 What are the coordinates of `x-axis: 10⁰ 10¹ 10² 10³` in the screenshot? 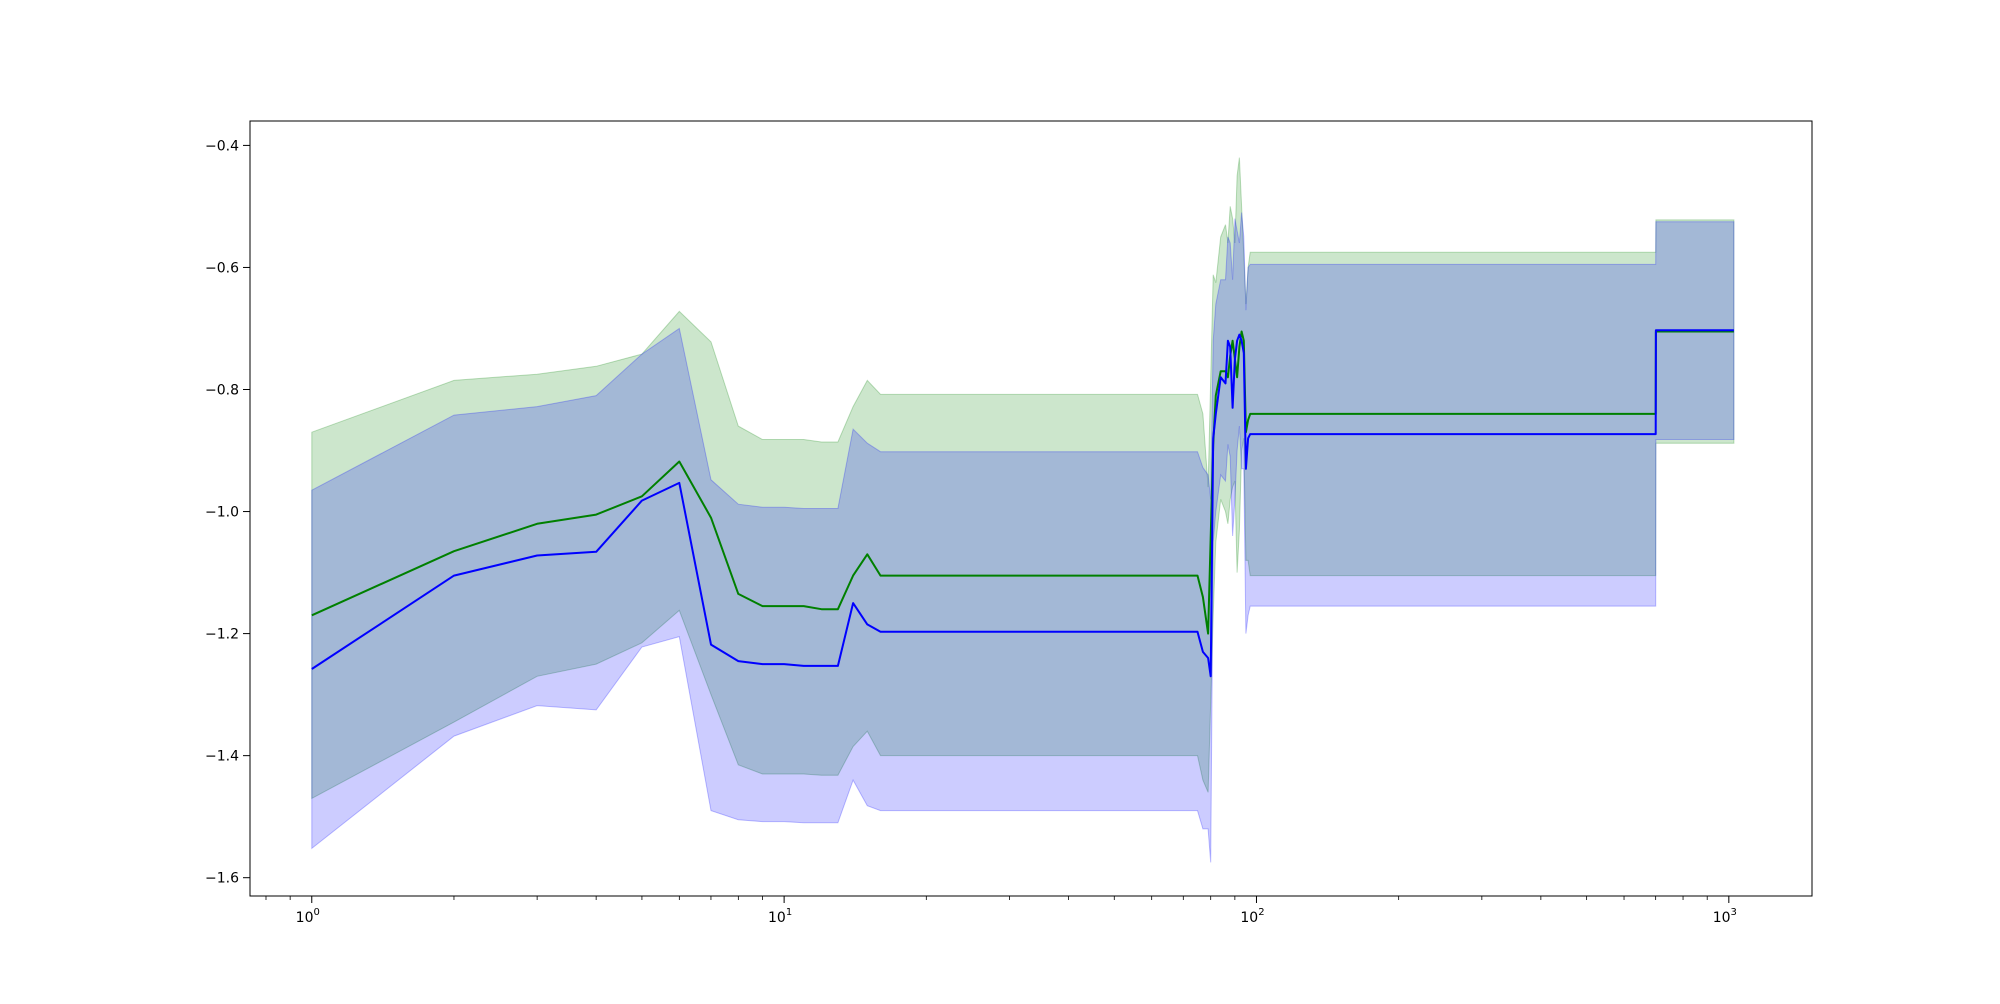 It's located at (1001, 911).